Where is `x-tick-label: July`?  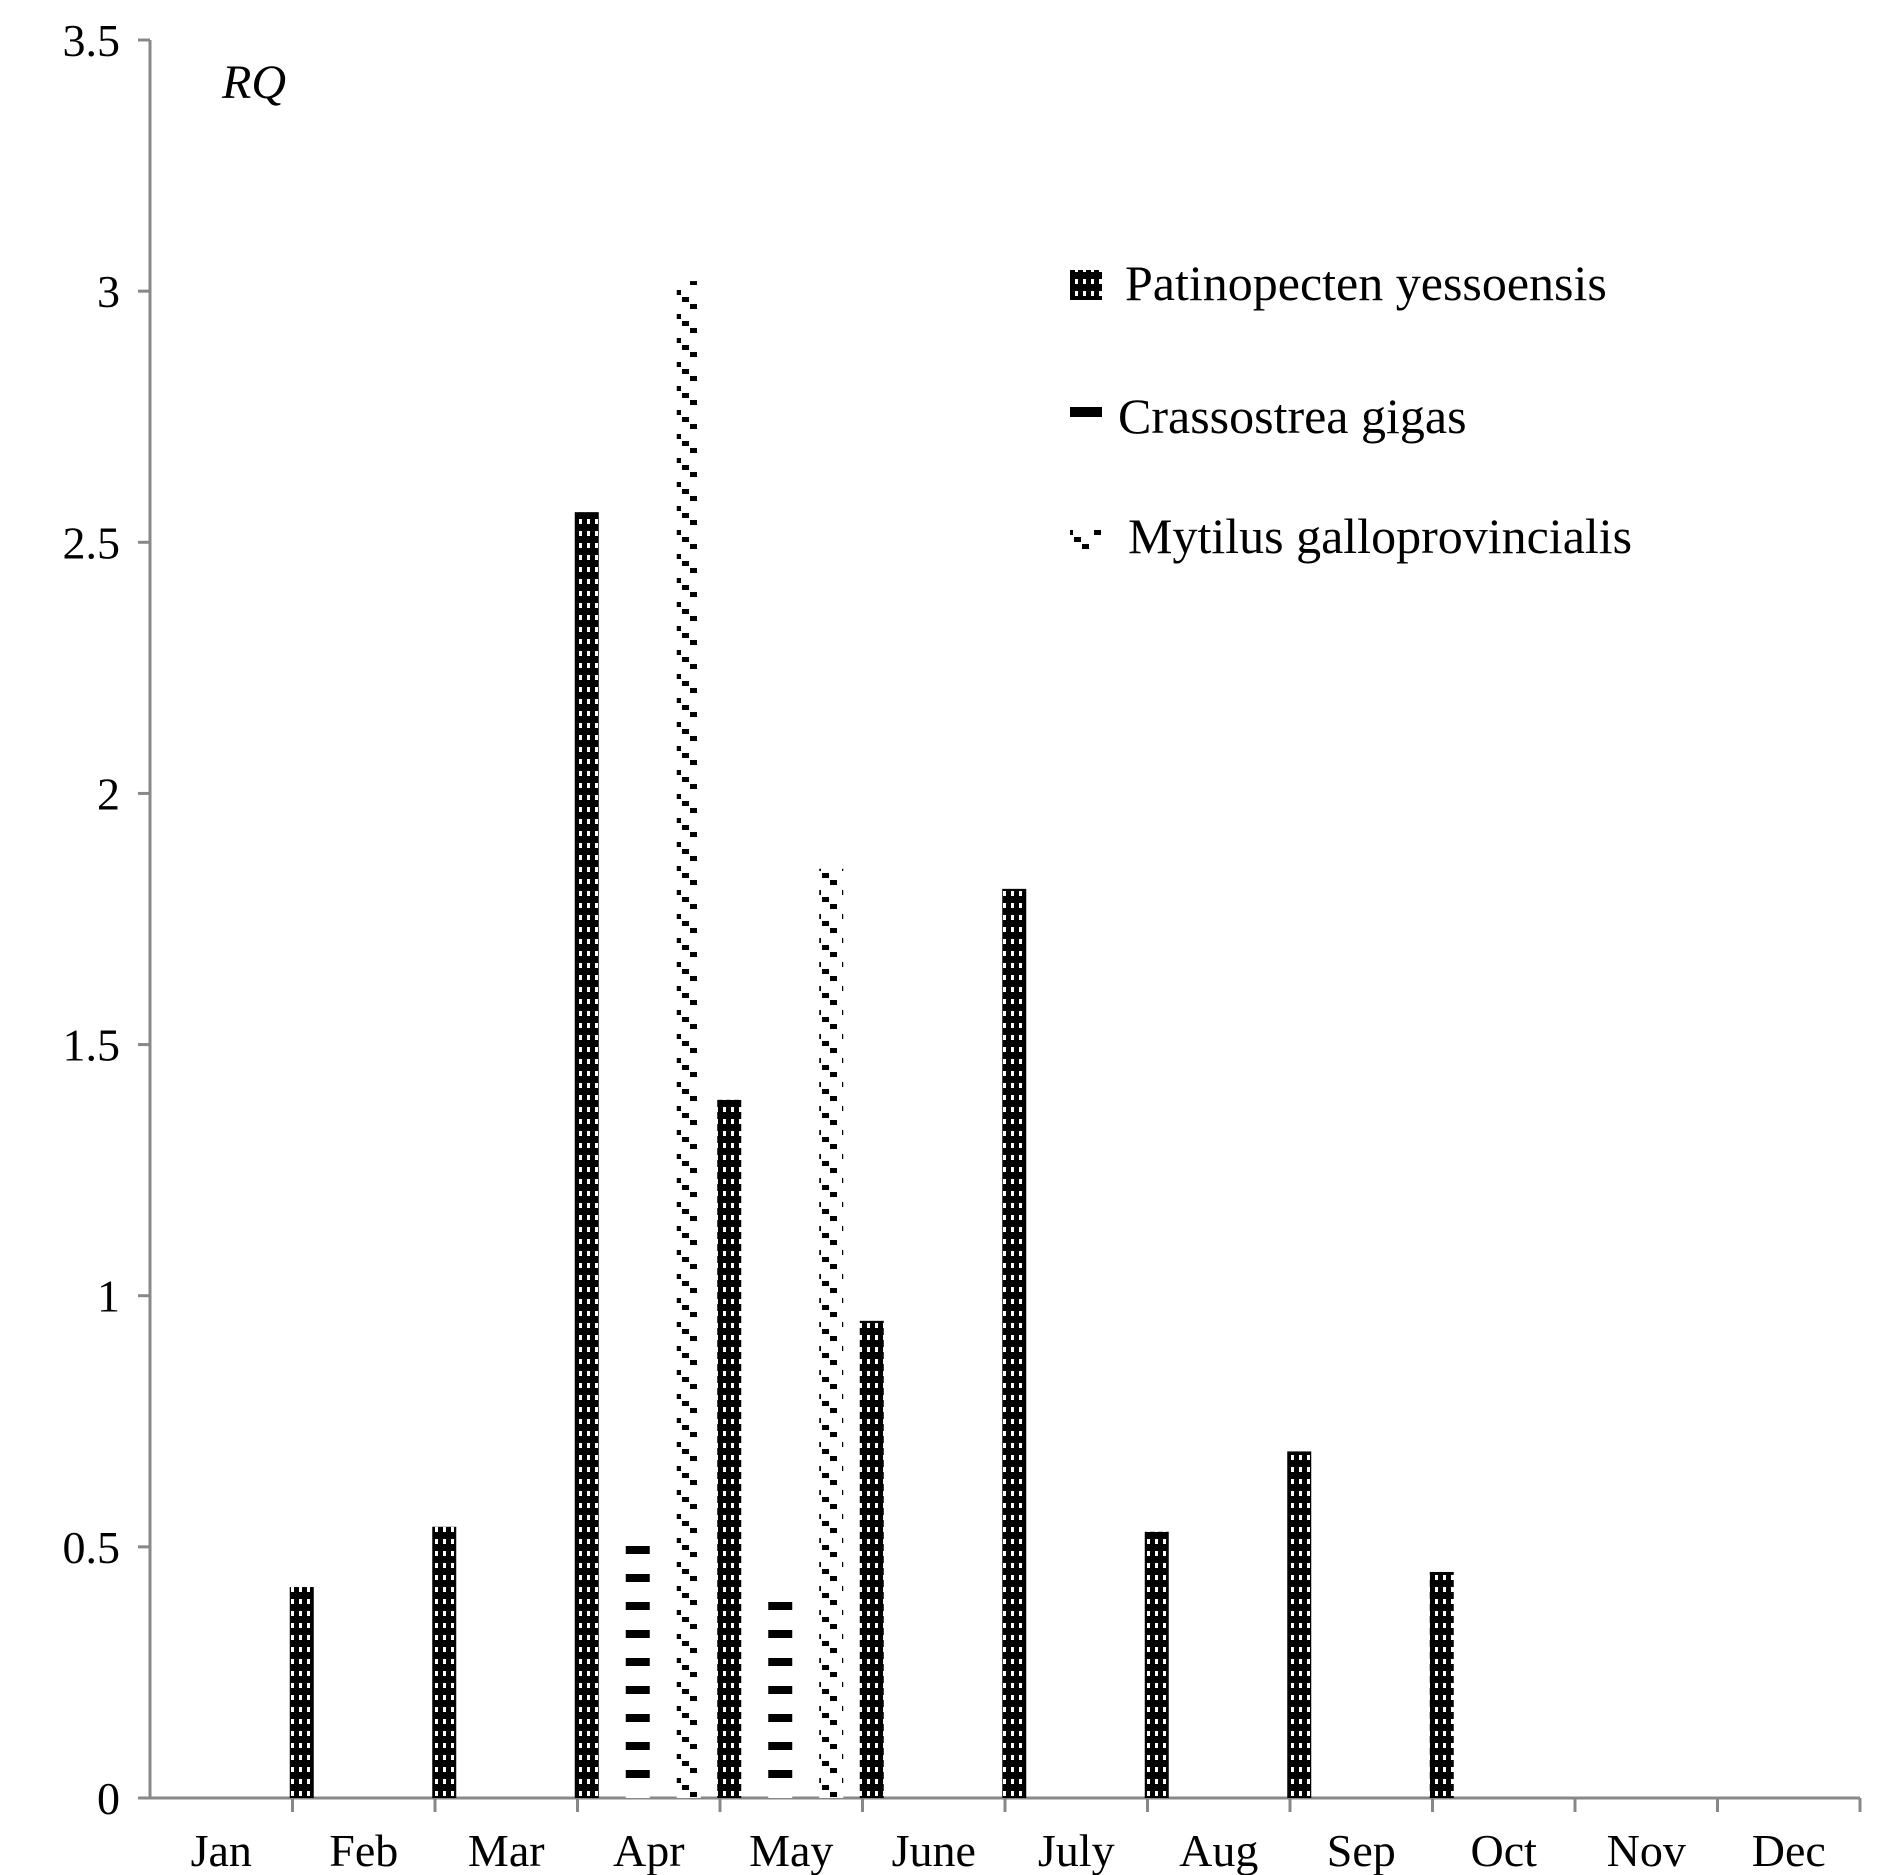
x-tick-label: July is located at coordinates (1076, 1850).